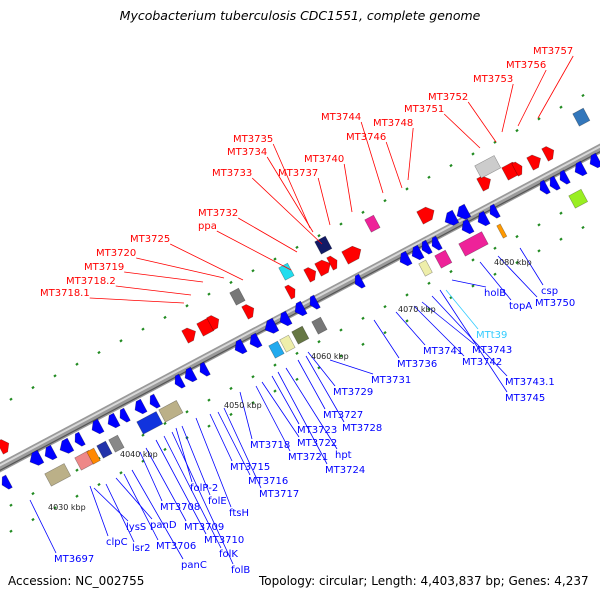  I want to click on gene-label-folb: folB, so click(240, 570).